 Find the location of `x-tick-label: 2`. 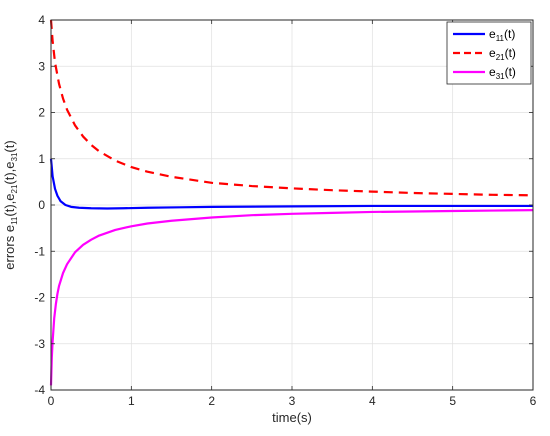

x-tick-label: 2 is located at coordinates (211, 401).